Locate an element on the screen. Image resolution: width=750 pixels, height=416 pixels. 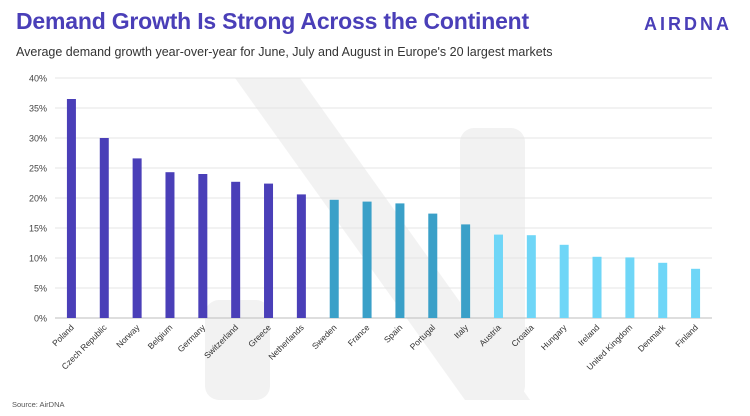
y-tick-label: 35% is located at coordinates (38, 109).